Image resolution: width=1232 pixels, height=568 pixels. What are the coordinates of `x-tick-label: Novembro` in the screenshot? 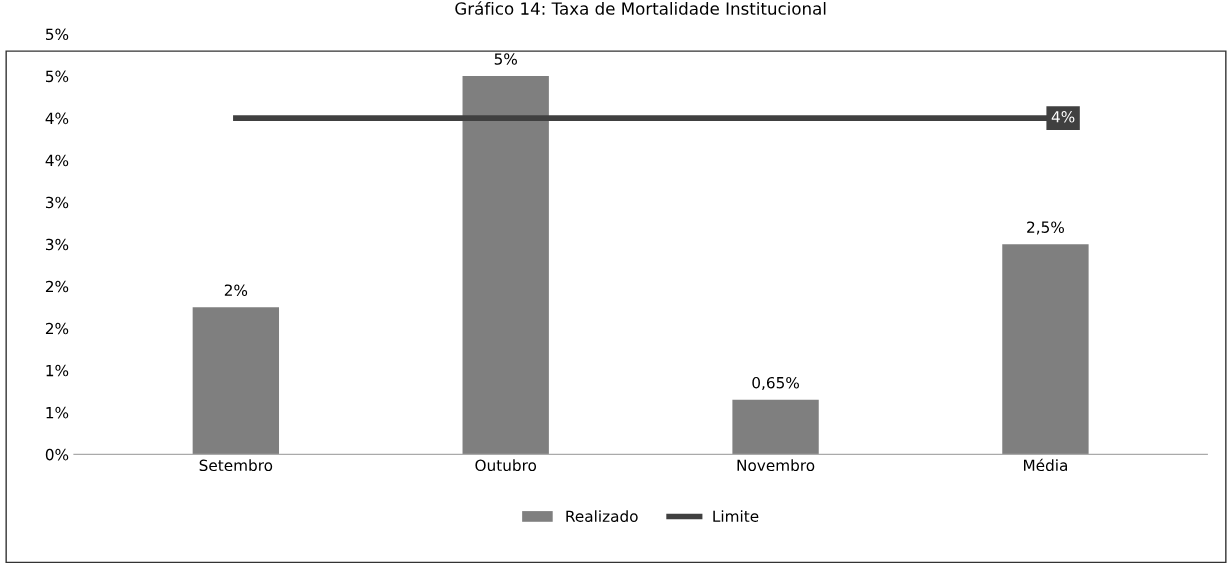 It's located at (776, 465).